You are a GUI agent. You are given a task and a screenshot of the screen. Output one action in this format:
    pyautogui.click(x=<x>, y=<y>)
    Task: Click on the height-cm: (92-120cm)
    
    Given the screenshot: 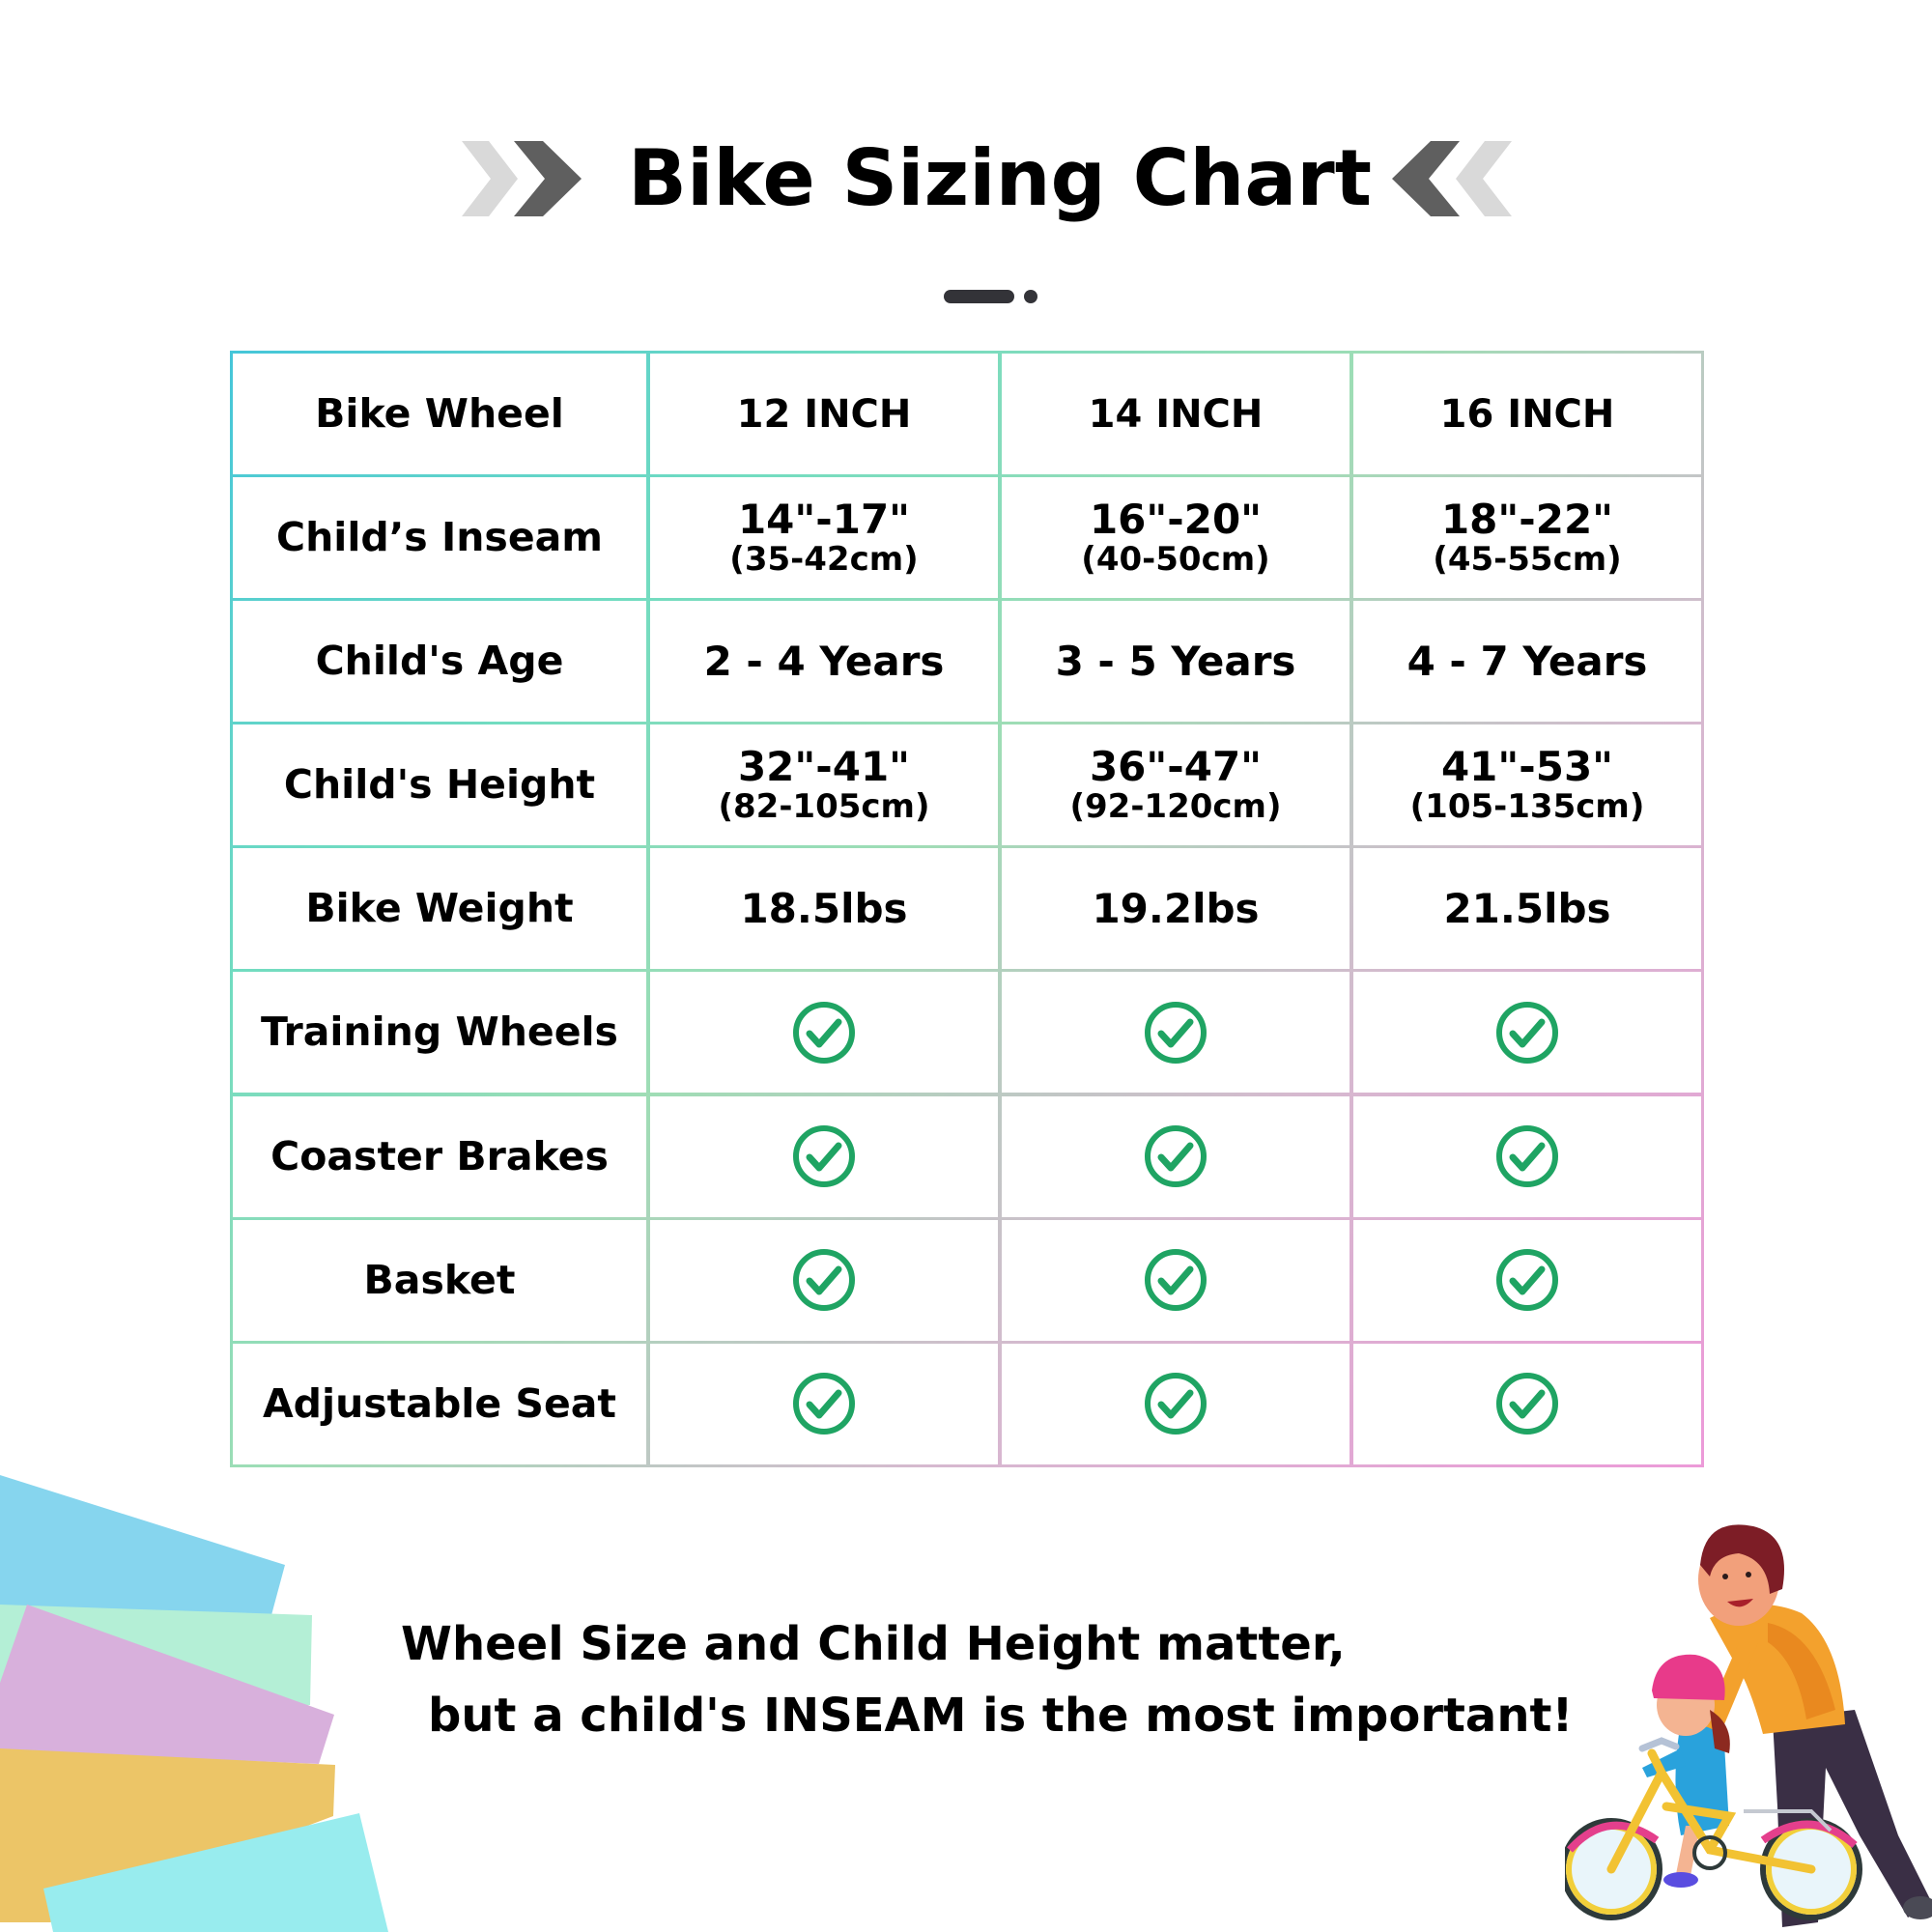 What is the action you would take?
    pyautogui.click(x=1175, y=806)
    